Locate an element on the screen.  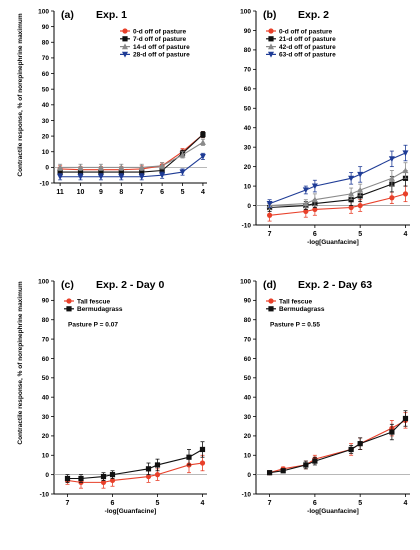
pasture-p-value: Pasture P = 0.07 is located at coordinates (93, 325).